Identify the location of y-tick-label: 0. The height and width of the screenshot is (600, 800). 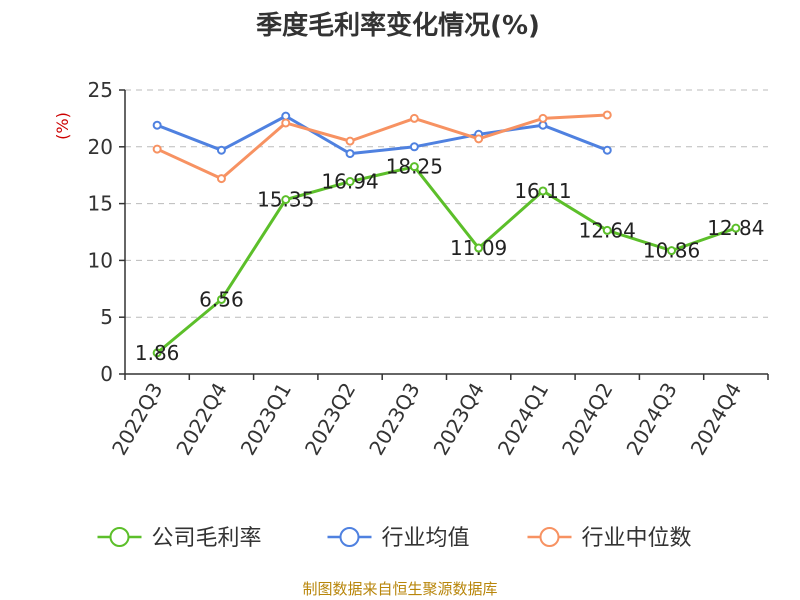
(106, 374).